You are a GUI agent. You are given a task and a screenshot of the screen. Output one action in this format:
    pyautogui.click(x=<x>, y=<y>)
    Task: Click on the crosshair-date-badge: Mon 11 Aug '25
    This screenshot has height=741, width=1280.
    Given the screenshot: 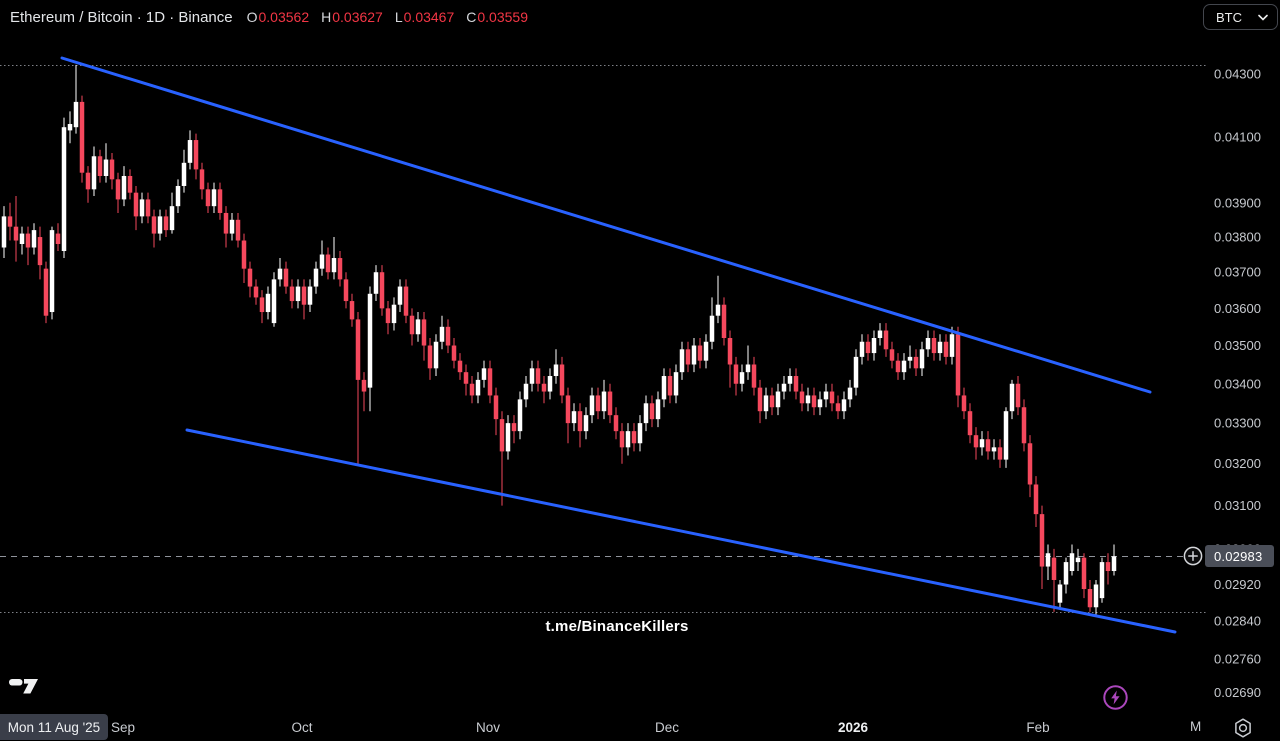 What is the action you would take?
    pyautogui.click(x=54, y=727)
    